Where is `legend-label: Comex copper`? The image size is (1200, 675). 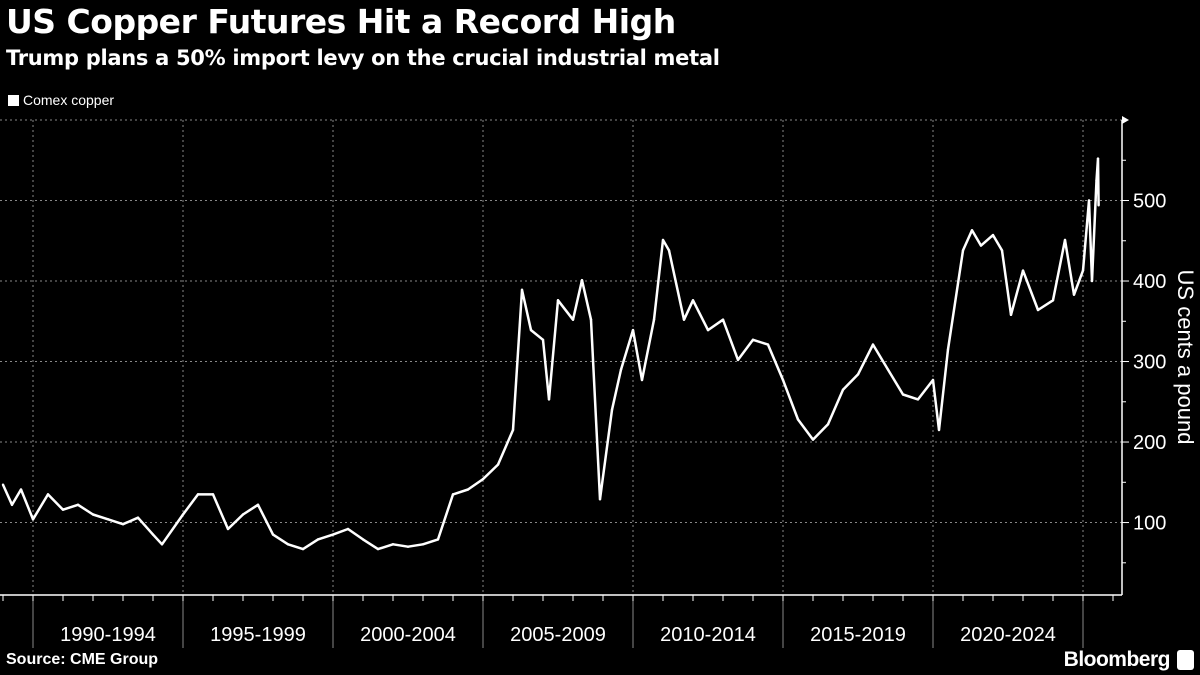
legend-label: Comex copper is located at coordinates (69, 100).